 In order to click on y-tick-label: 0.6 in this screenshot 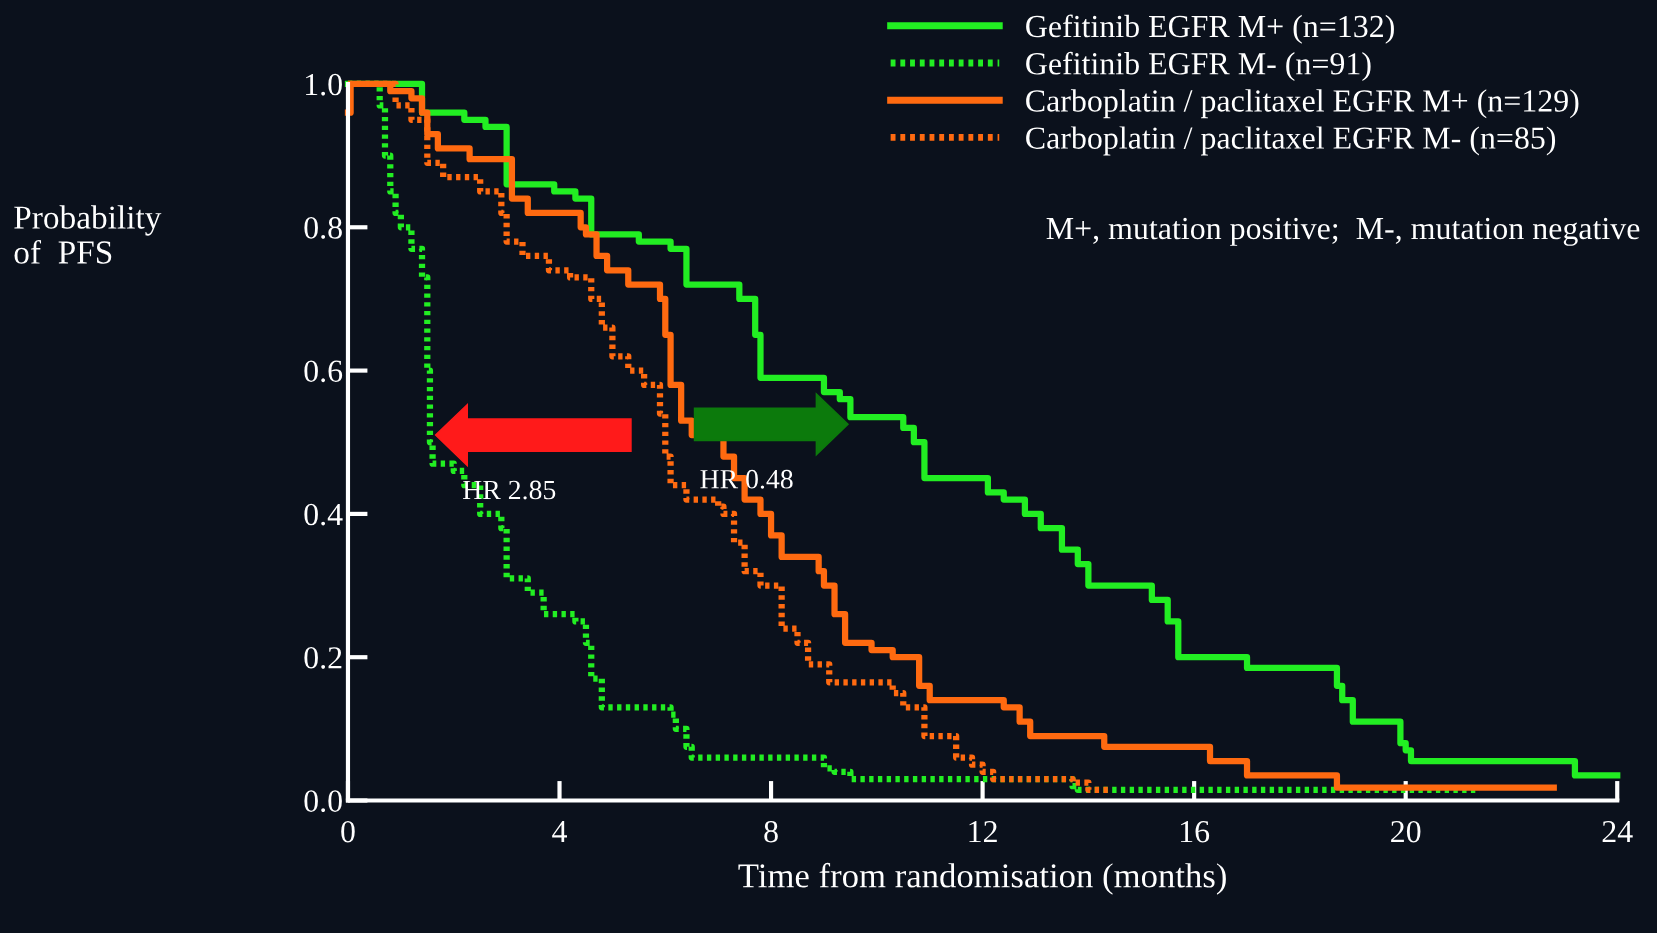, I will do `click(323, 371)`.